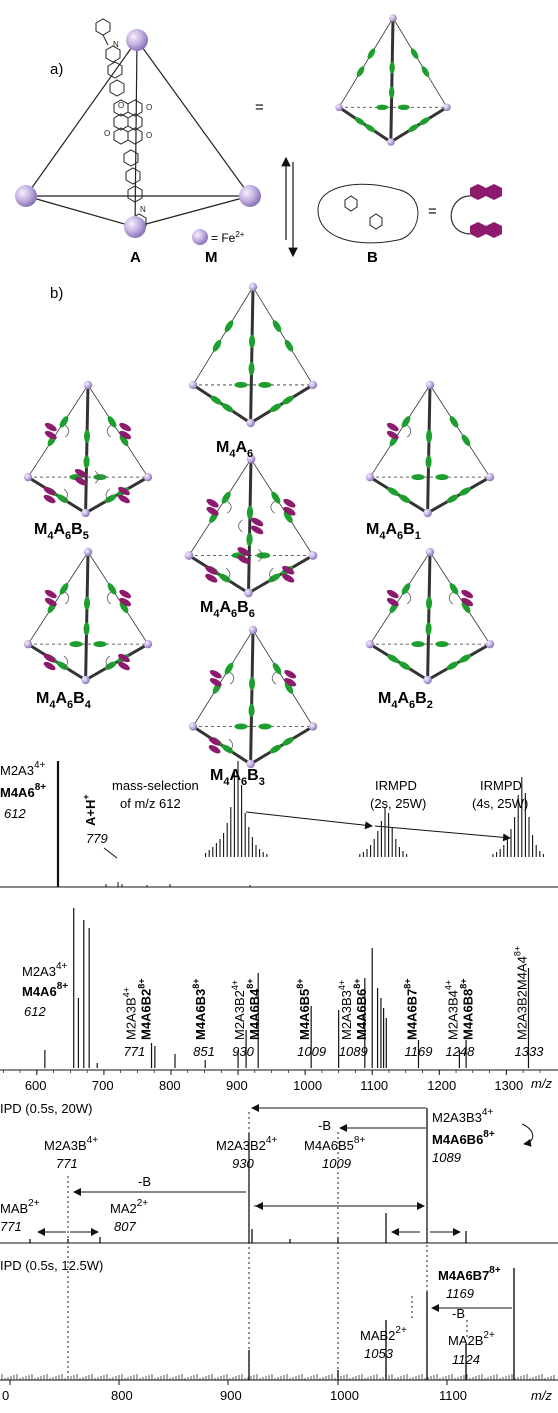 This screenshot has width=558, height=1413. I want to click on spectrum-2-peaks, so click(287, 988).